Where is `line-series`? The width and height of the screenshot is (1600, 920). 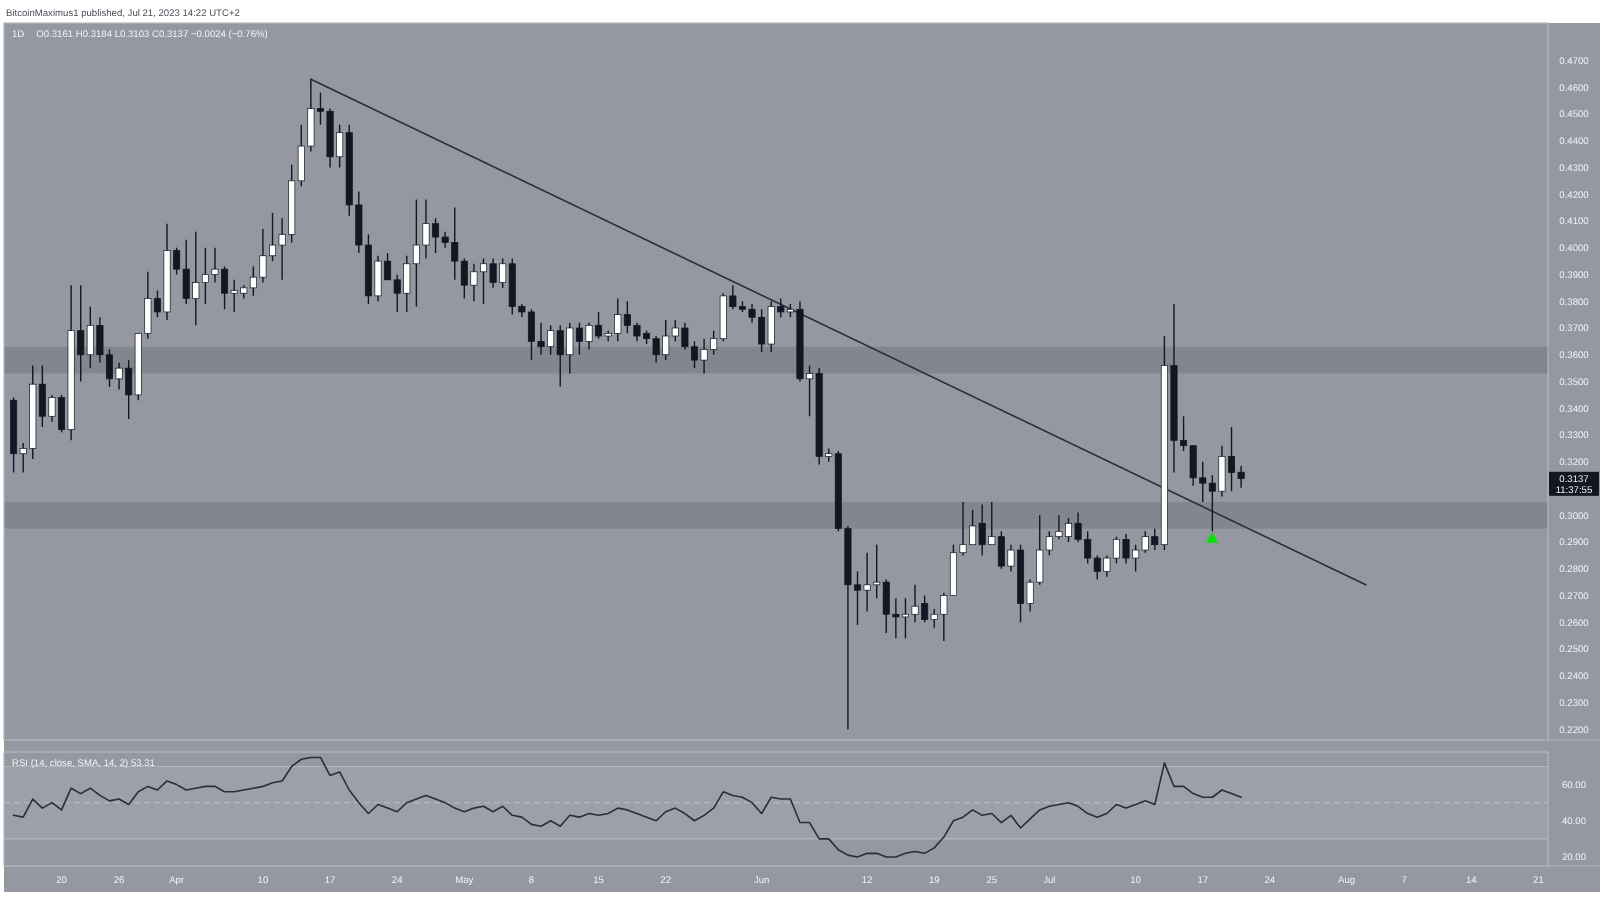 line-series is located at coordinates (627, 807).